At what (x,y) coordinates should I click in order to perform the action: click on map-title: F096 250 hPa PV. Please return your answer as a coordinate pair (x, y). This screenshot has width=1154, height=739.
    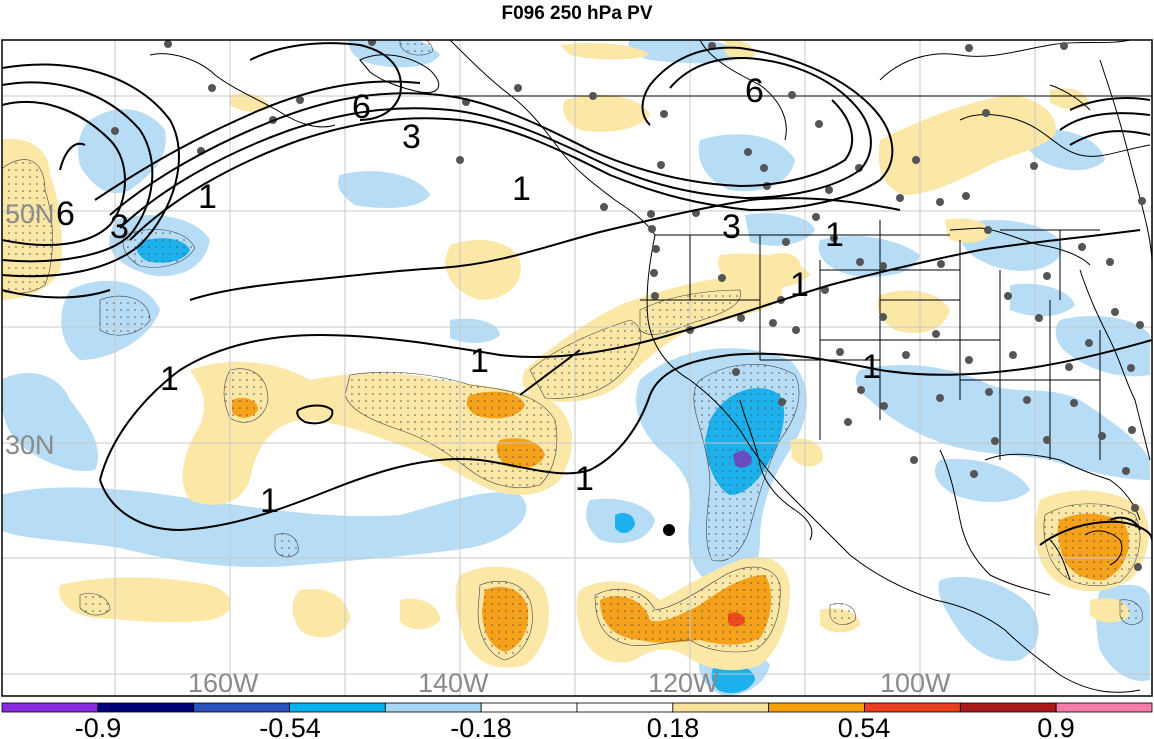
    Looking at the image, I should click on (577, 13).